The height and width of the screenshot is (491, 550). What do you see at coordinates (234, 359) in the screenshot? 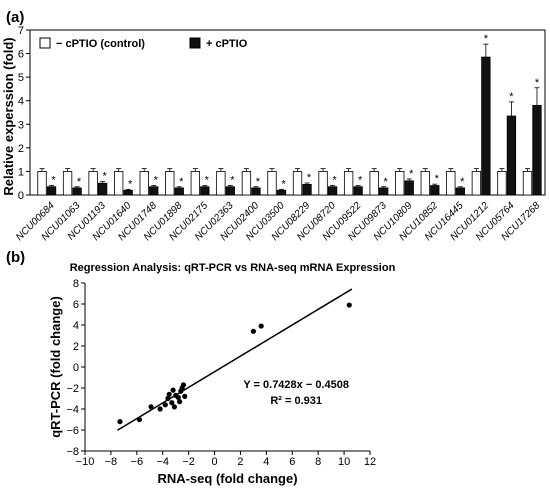
I see `regression-line` at bounding box center [234, 359].